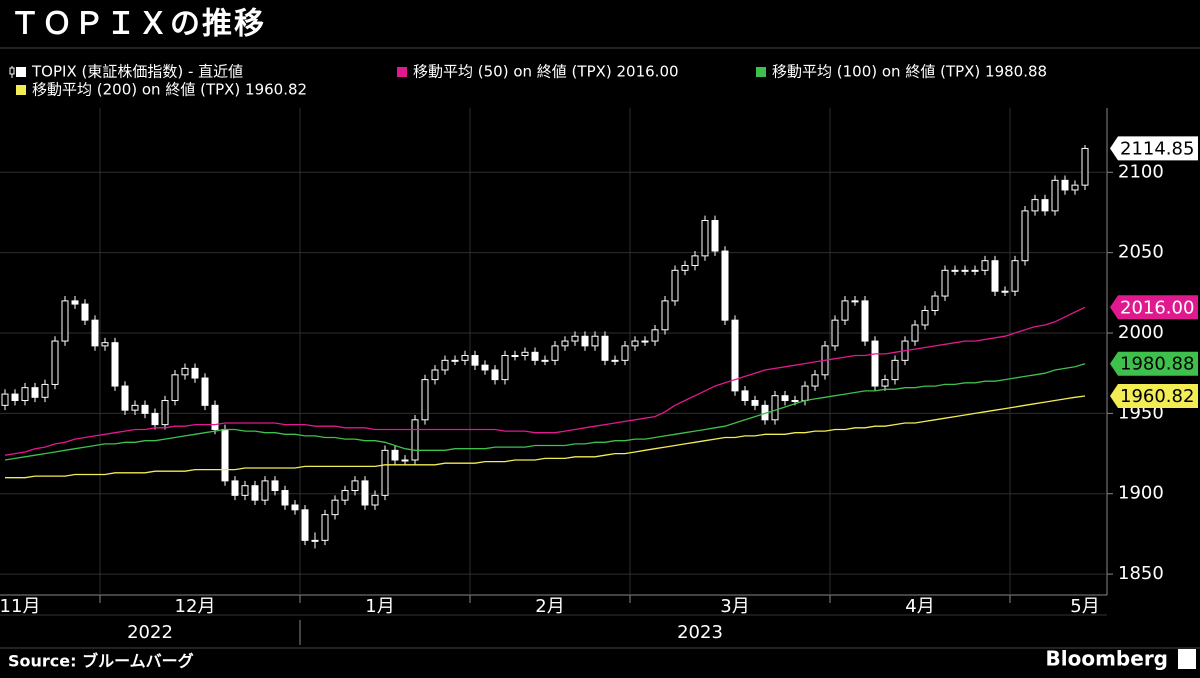 This screenshot has height=678, width=1200. Describe the element at coordinates (1084, 606) in the screenshot. I see `x-tick-label: 5月` at that location.